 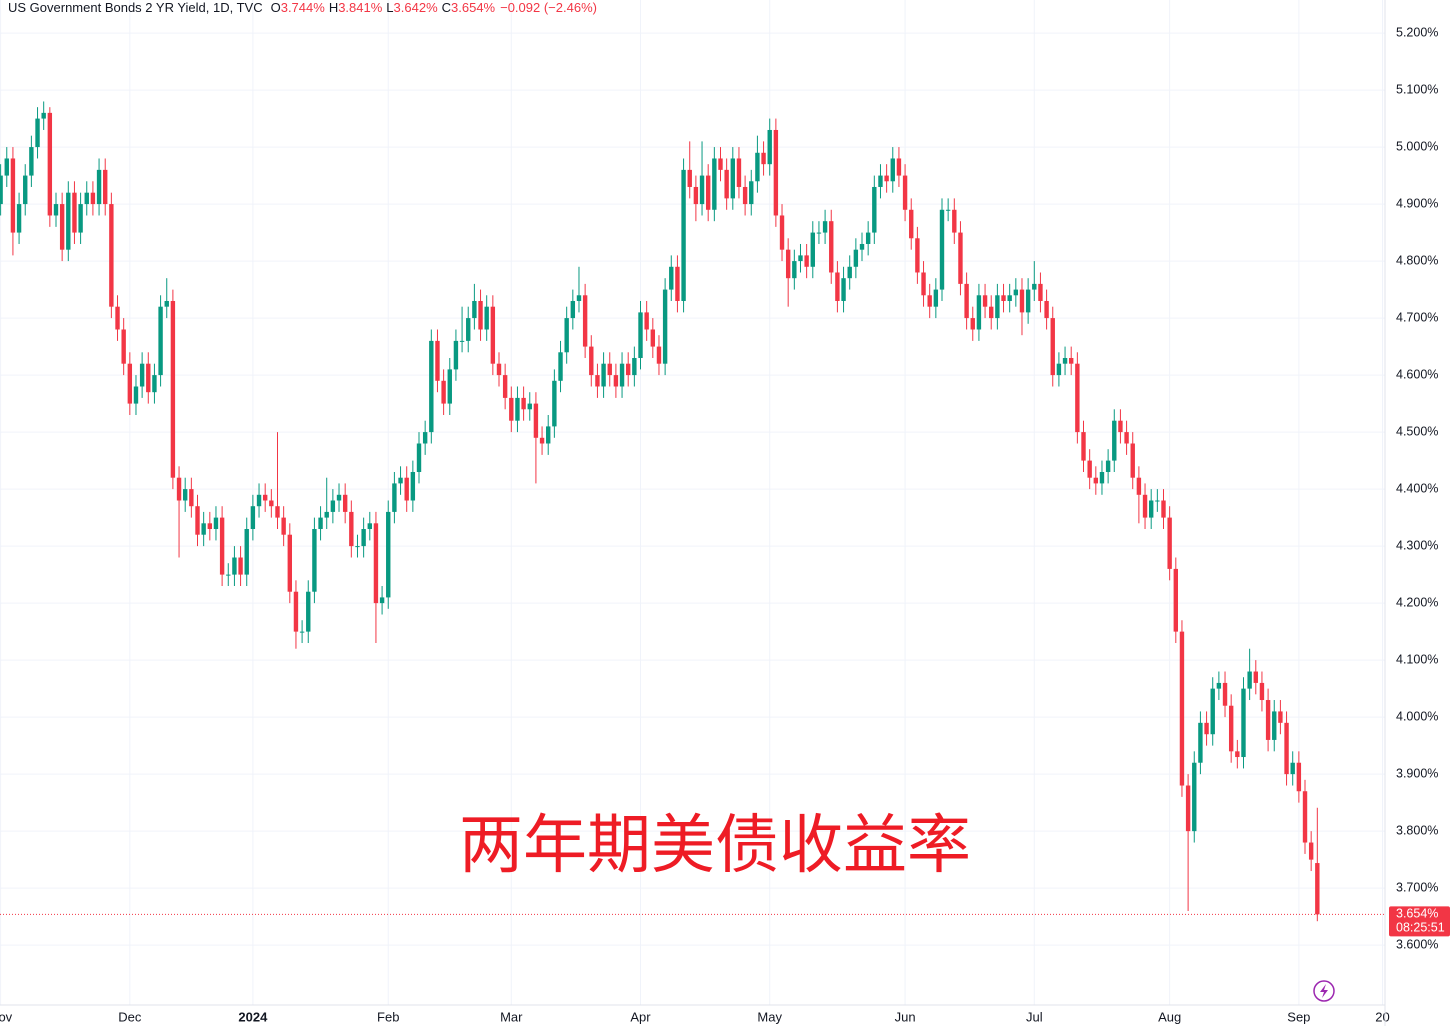 I want to click on x-tick-label: Dec, so click(x=130, y=1016).